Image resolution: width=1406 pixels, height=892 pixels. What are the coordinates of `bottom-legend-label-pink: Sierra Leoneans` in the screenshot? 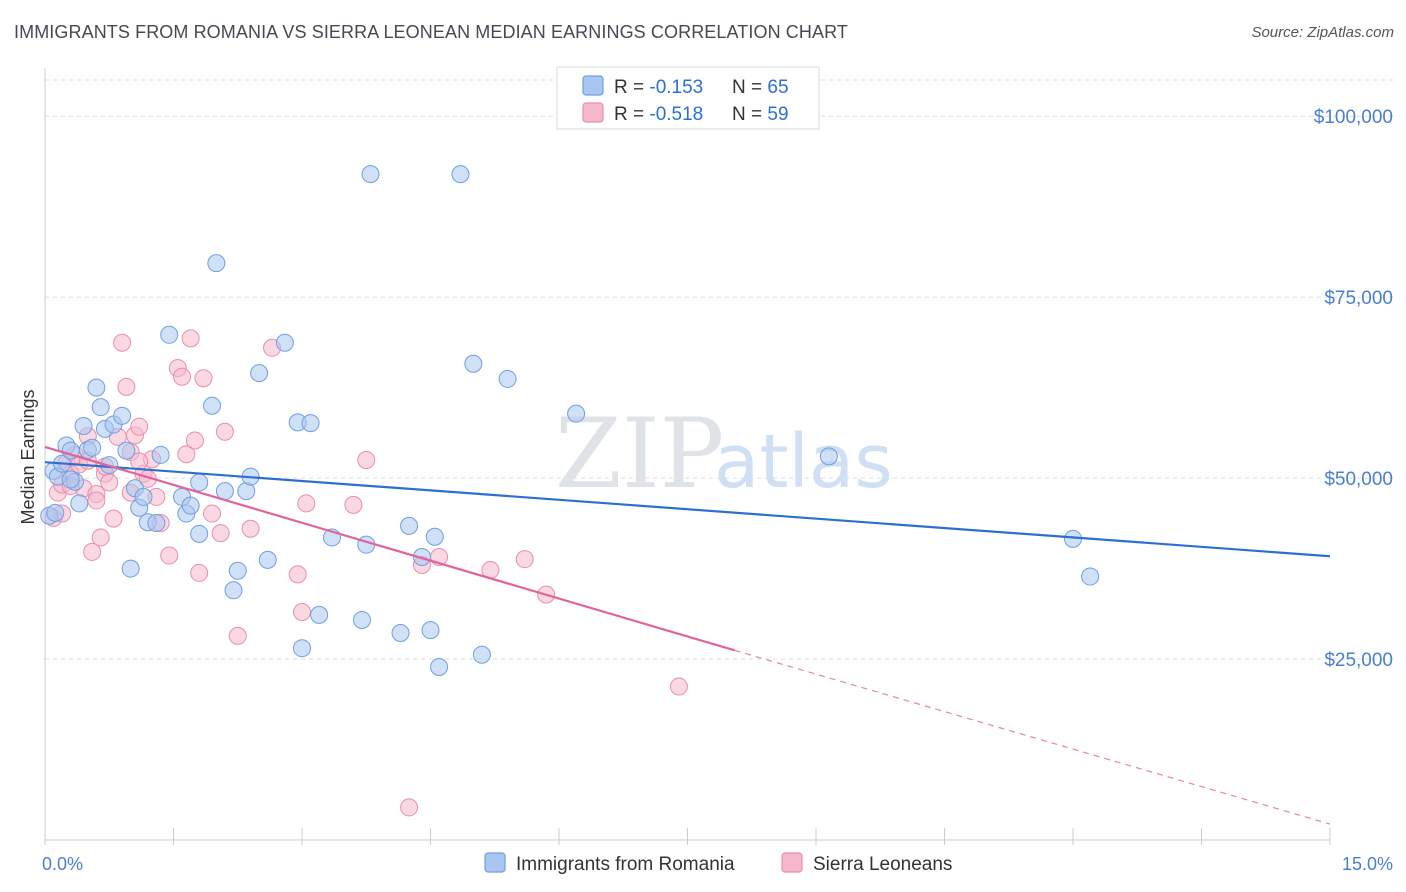 It's located at (882, 864).